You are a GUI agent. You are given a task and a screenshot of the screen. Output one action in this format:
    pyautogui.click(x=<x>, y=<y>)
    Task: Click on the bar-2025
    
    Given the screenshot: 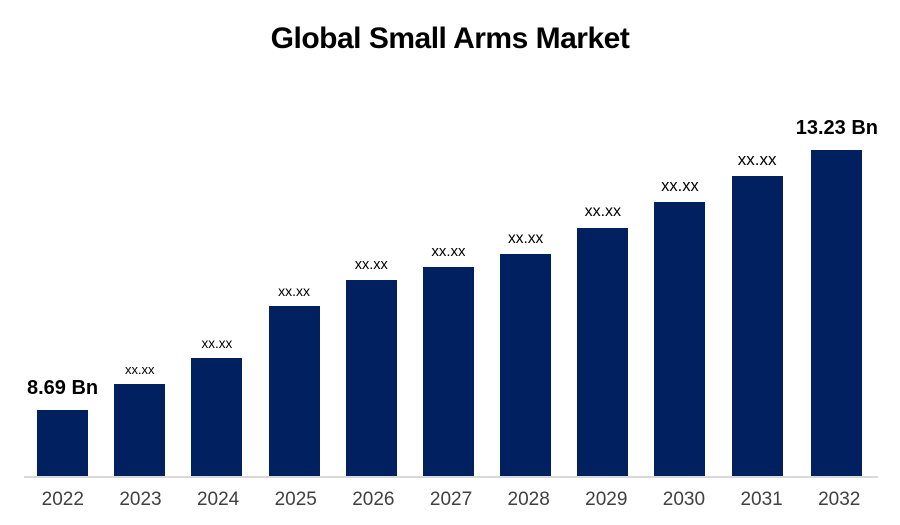 What is the action you would take?
    pyautogui.click(x=294, y=391)
    